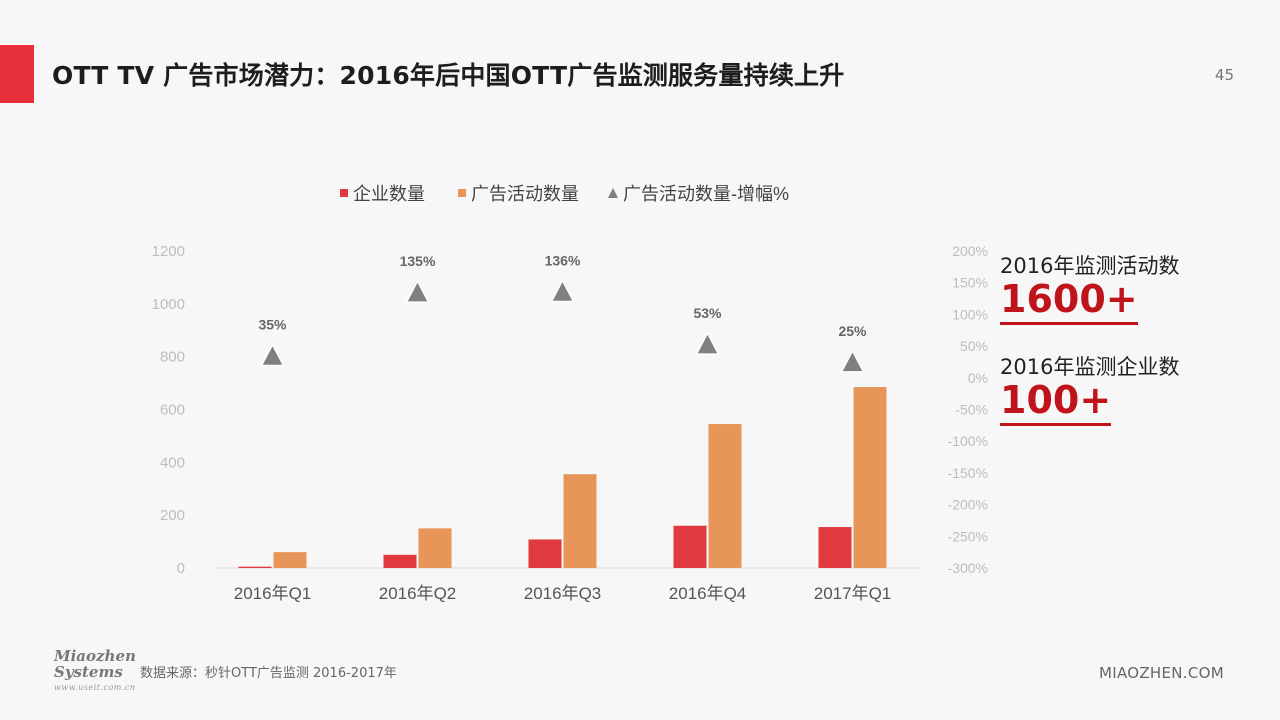  I want to click on stat-companies: 2016年监测企业数 100+, so click(1120, 388).